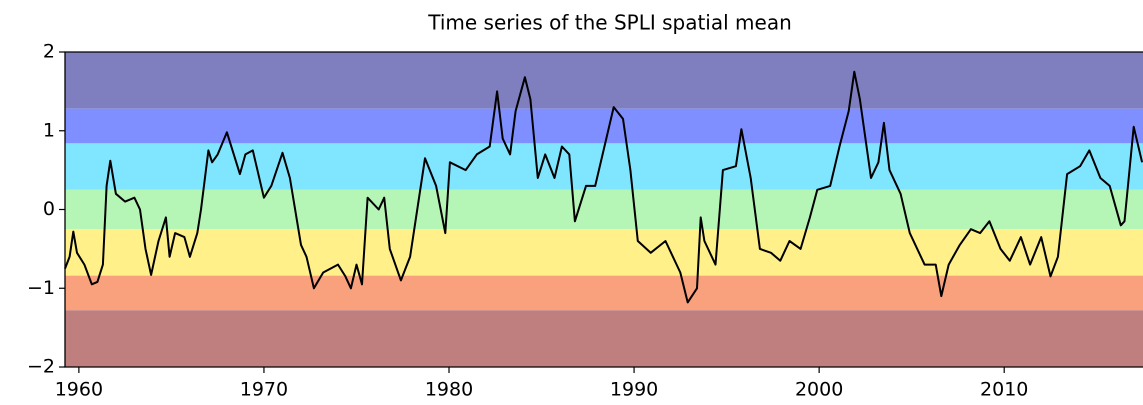 This screenshot has height=405, width=1143. Describe the element at coordinates (49, 52) in the screenshot. I see `y-tick-label: 2` at that location.